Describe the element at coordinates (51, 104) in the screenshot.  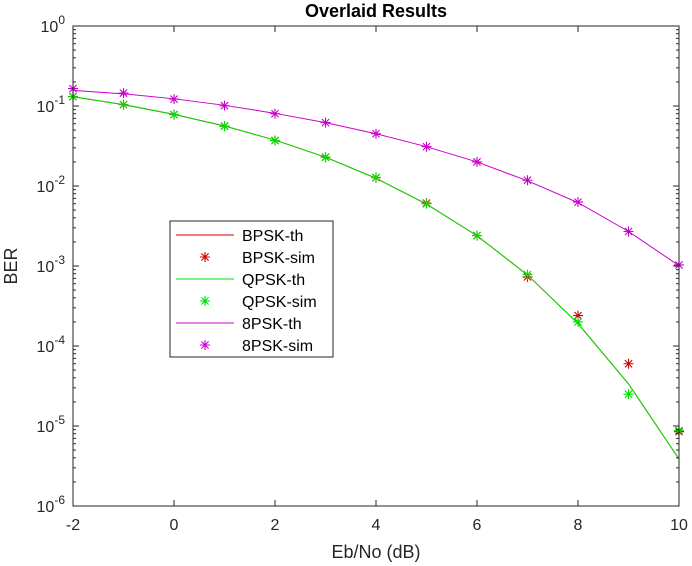
I see `y-tick-label: 10⁻¹` at that location.